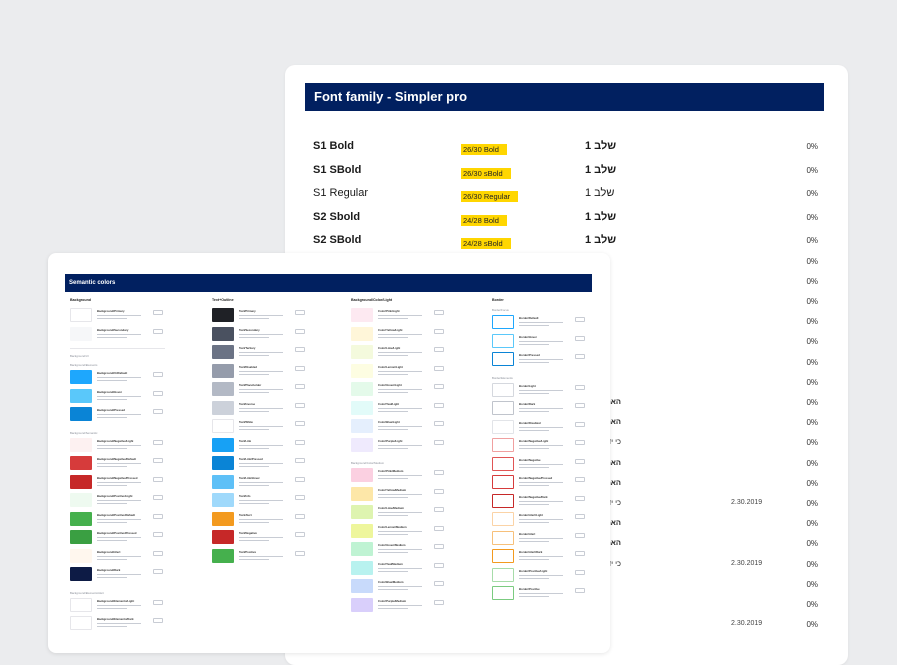  I want to click on token-name: Text/Placeholder, so click(250, 385).